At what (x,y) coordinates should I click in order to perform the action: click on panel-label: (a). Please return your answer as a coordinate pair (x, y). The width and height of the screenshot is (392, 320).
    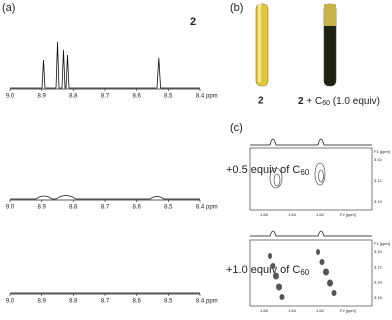
    Looking at the image, I should click on (8, 8).